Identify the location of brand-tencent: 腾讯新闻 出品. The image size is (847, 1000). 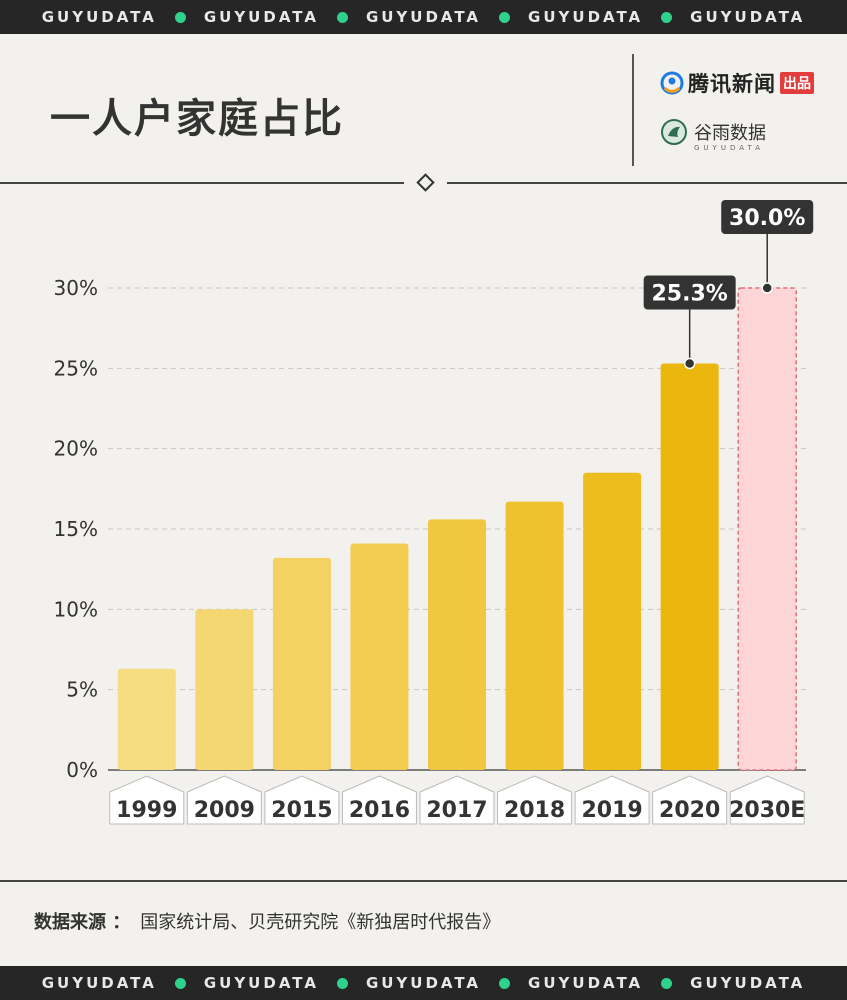
(737, 83).